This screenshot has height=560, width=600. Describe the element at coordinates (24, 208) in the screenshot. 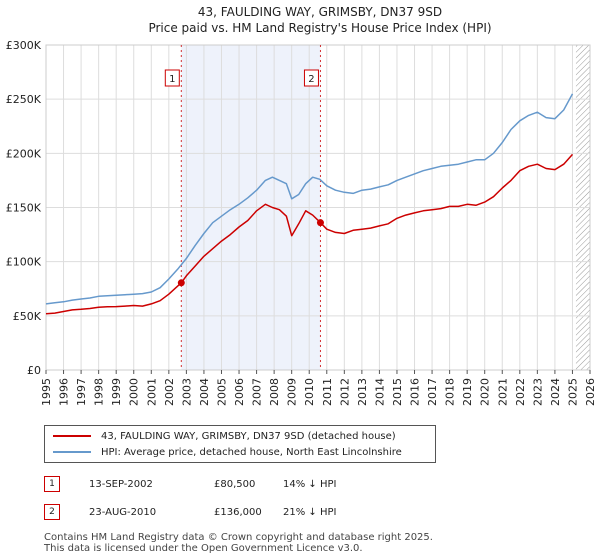

I see `y-tick-label: £150K` at that location.